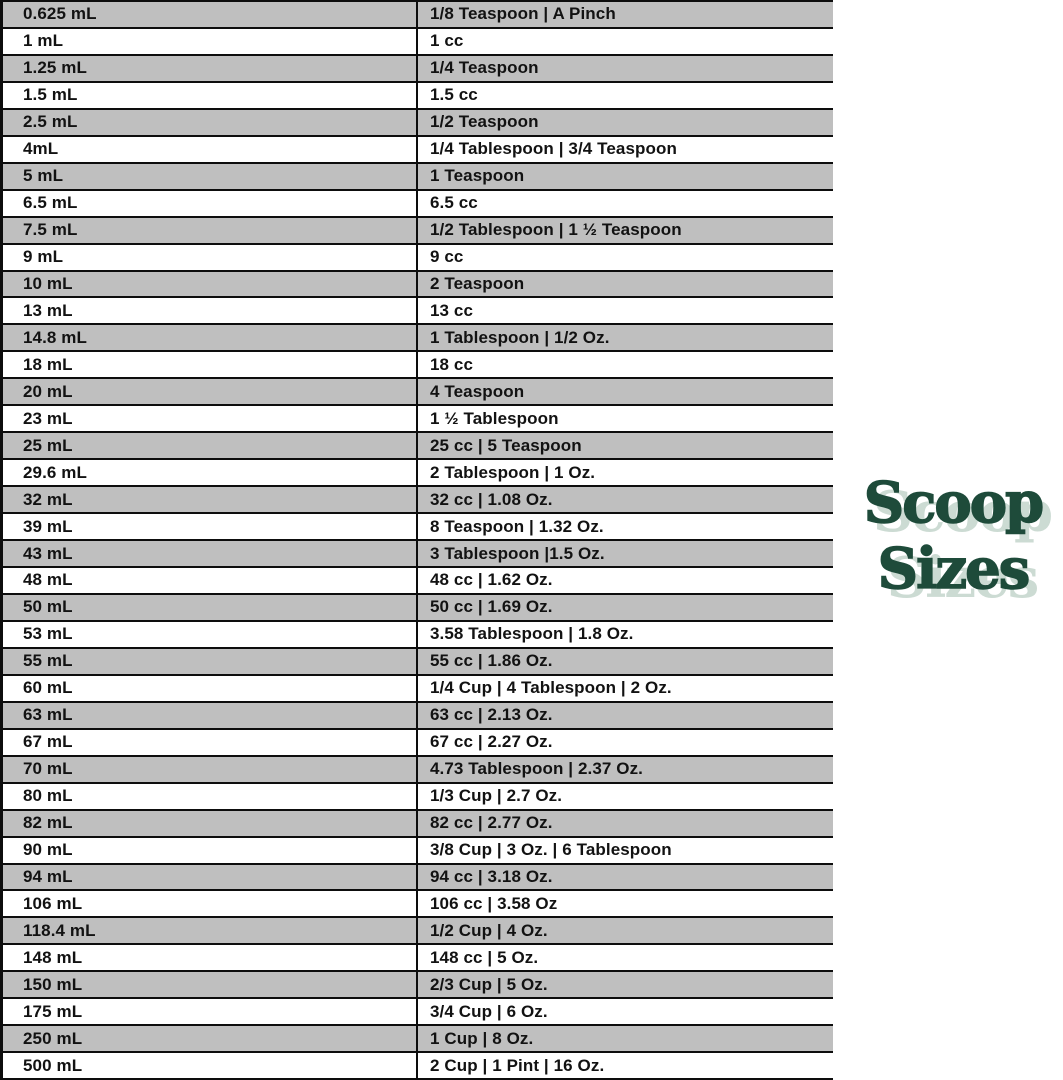 This screenshot has height=1080, width=1063. I want to click on equivalent-cell: 82 cc | 2.77 Oz., so click(491, 823).